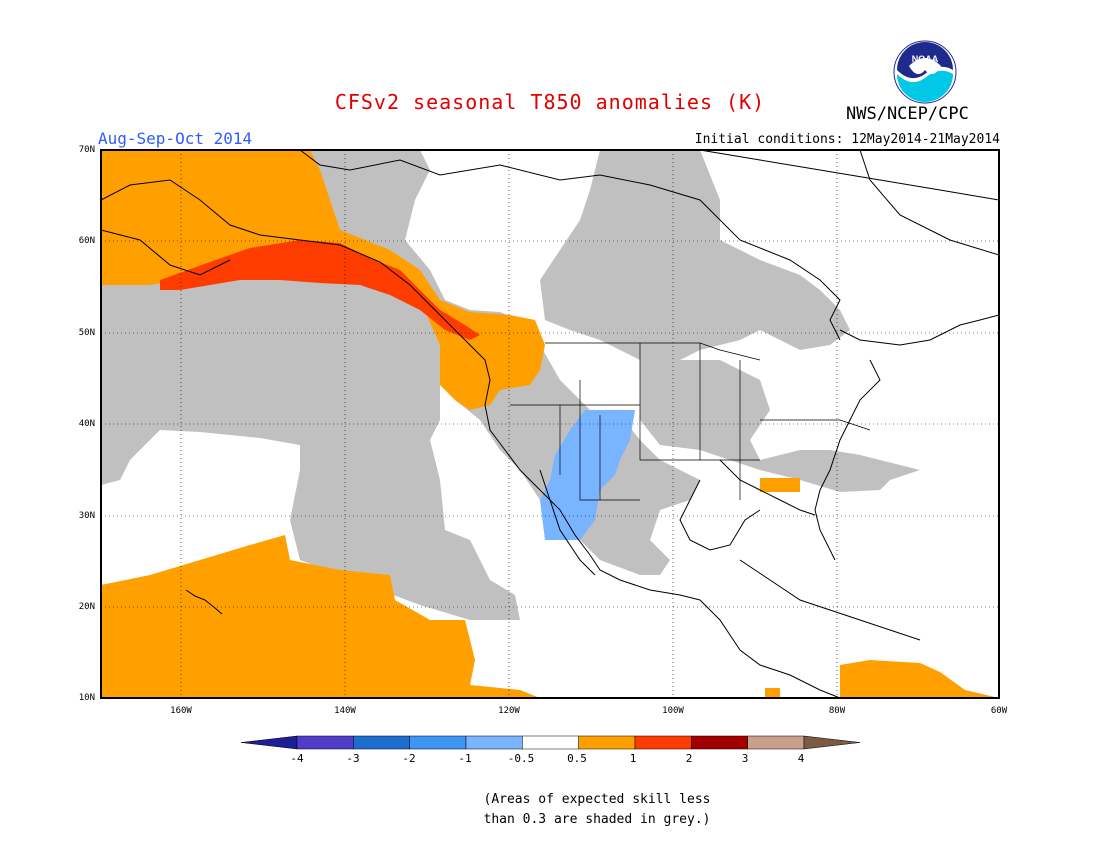 This screenshot has height=850, width=1100. Describe the element at coordinates (175, 138) in the screenshot. I see `season-label: Aug-Sep-Oct 2014` at that location.